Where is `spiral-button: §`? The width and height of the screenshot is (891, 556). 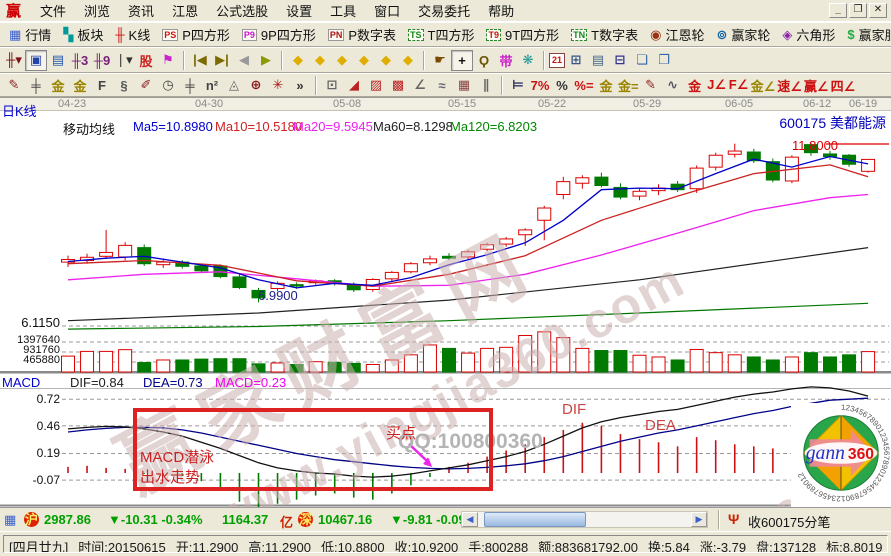
spiral-button: § is located at coordinates (124, 85).